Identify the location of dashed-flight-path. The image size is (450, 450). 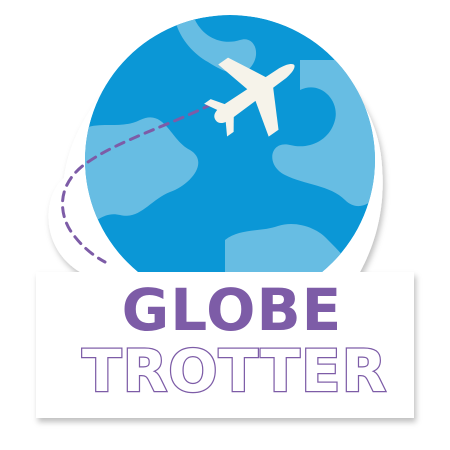
(137, 183).